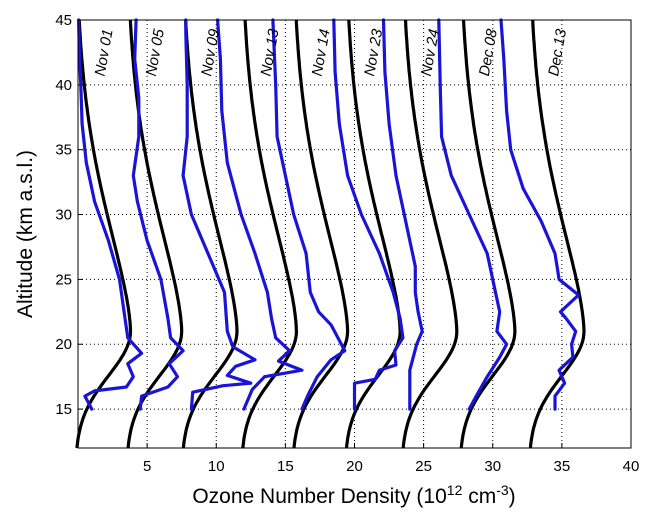  Describe the element at coordinates (147, 466) in the screenshot. I see `x-tick-label: 5` at that location.